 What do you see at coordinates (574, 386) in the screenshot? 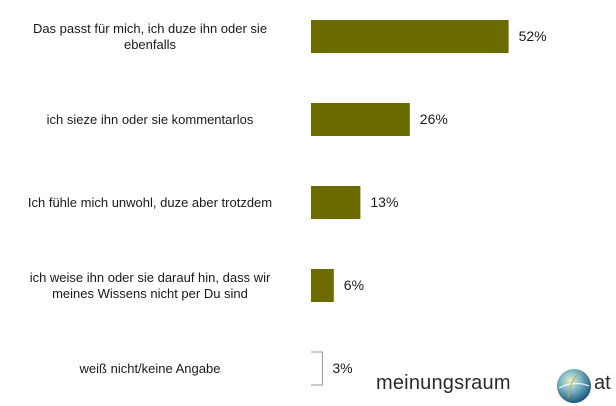
I see `globe-icon` at bounding box center [574, 386].